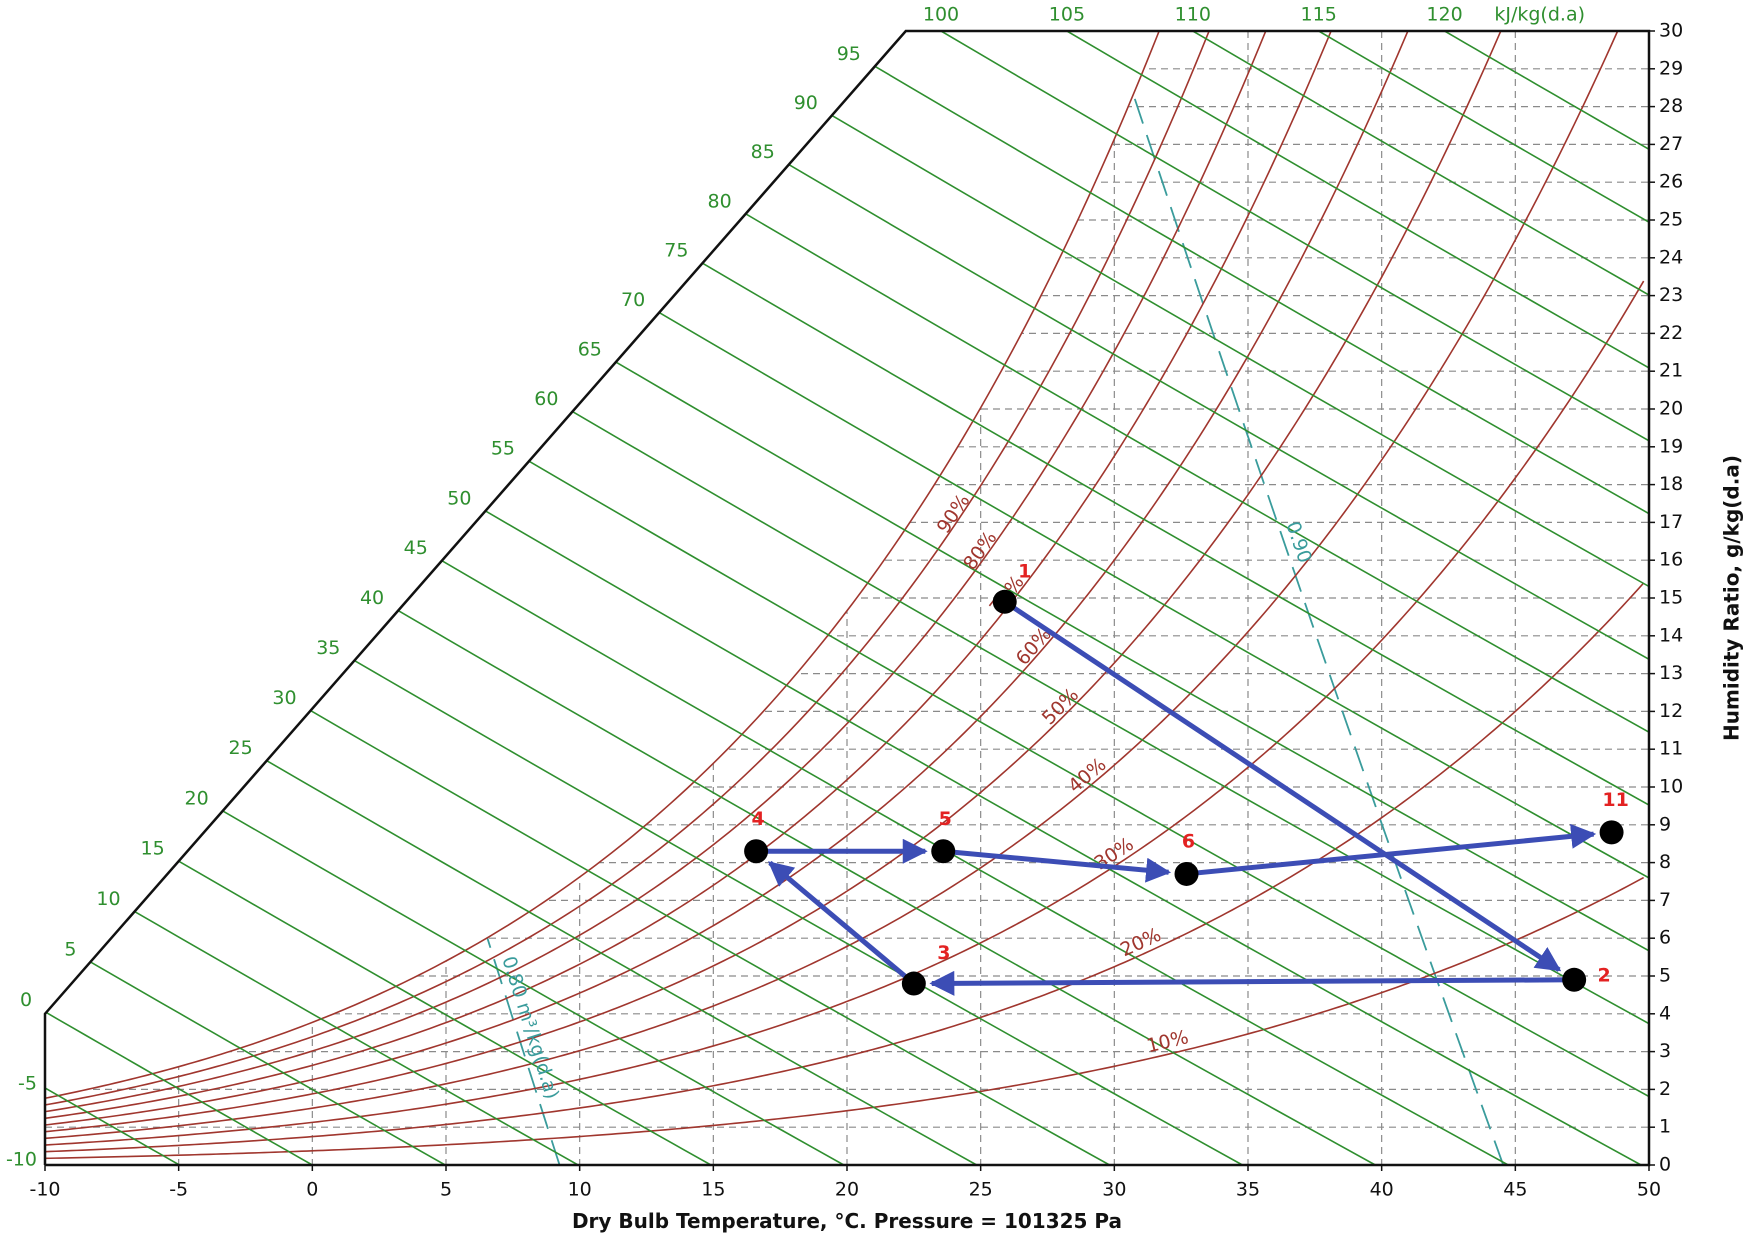 The image size is (1753, 1253). Describe the element at coordinates (580, 1190) in the screenshot. I see `x-tick-label: 10` at that location.